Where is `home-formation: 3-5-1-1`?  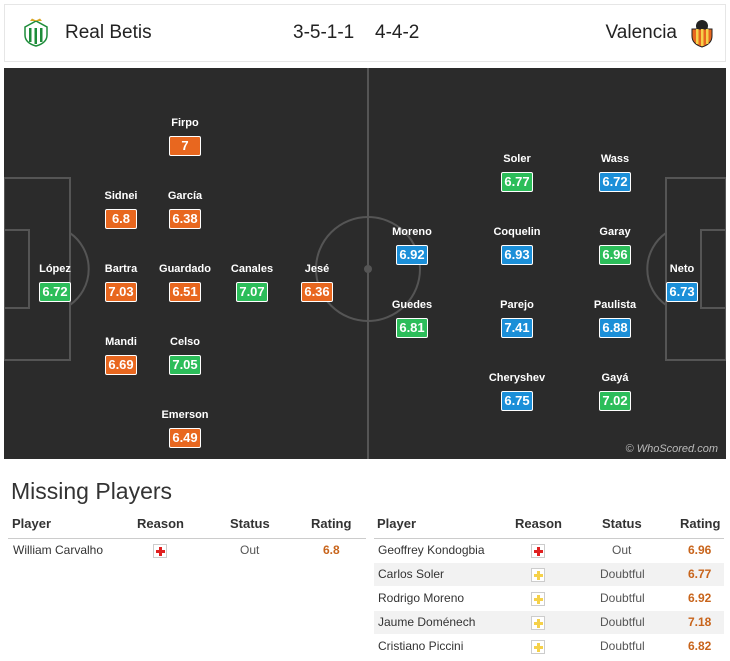 home-formation: 3-5-1-1 is located at coordinates (324, 32).